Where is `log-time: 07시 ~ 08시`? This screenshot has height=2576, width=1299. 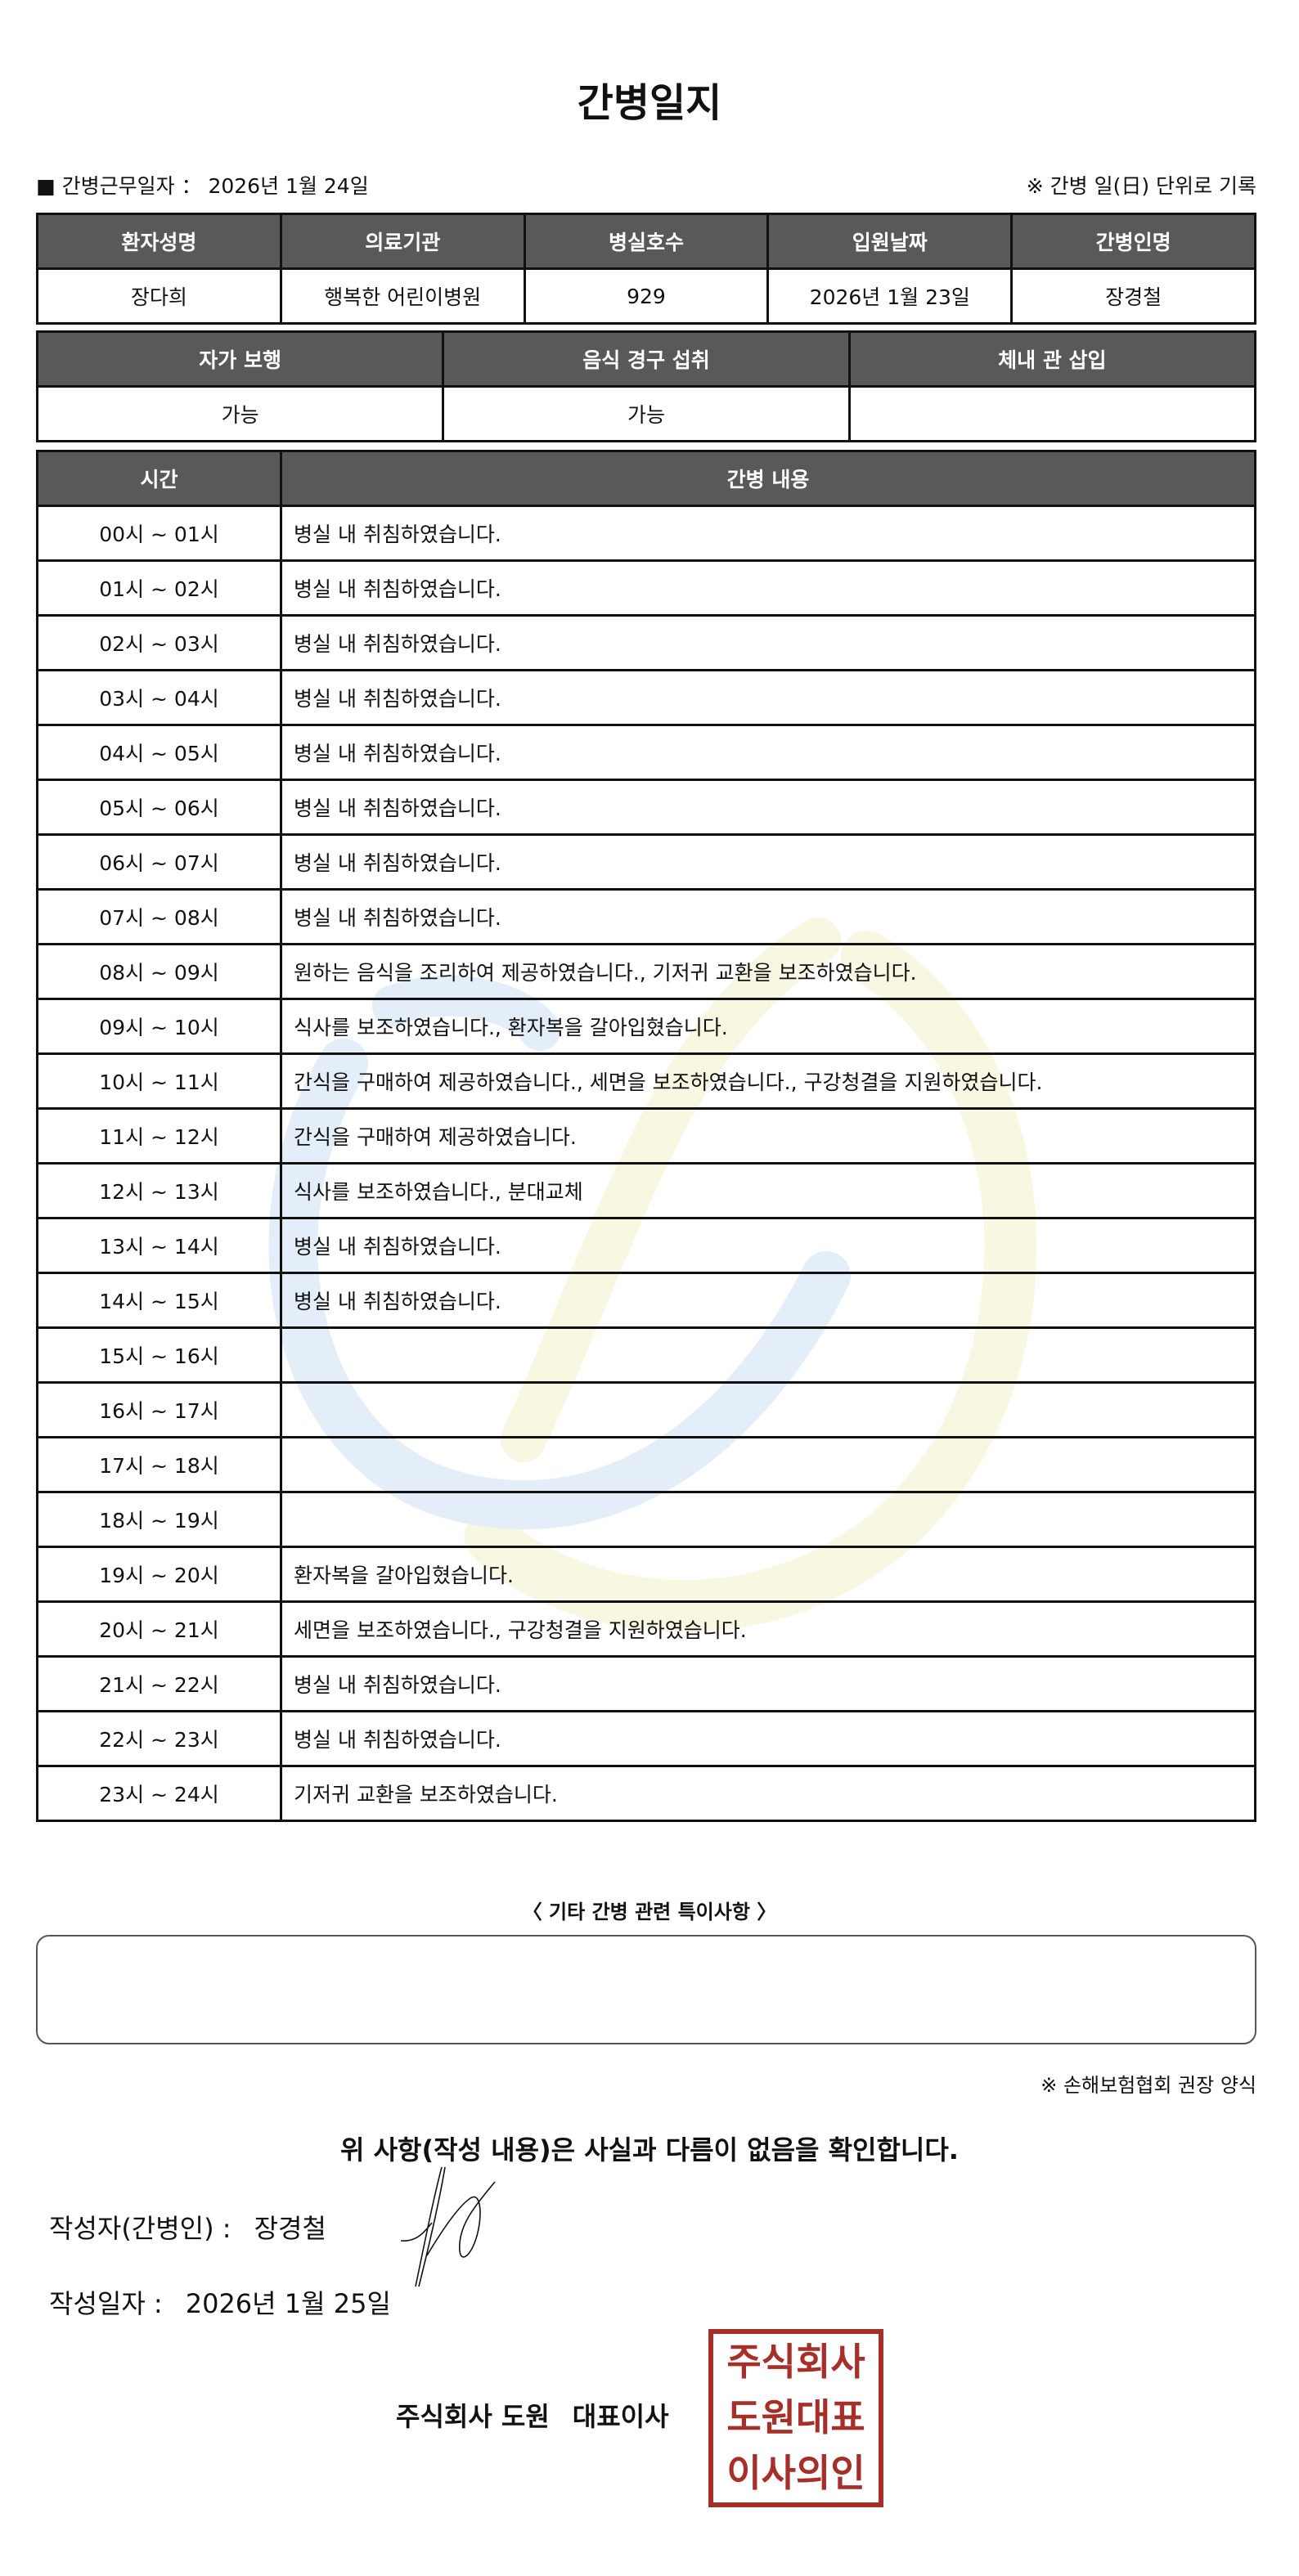
log-time: 07시 ~ 08시 is located at coordinates (159, 917).